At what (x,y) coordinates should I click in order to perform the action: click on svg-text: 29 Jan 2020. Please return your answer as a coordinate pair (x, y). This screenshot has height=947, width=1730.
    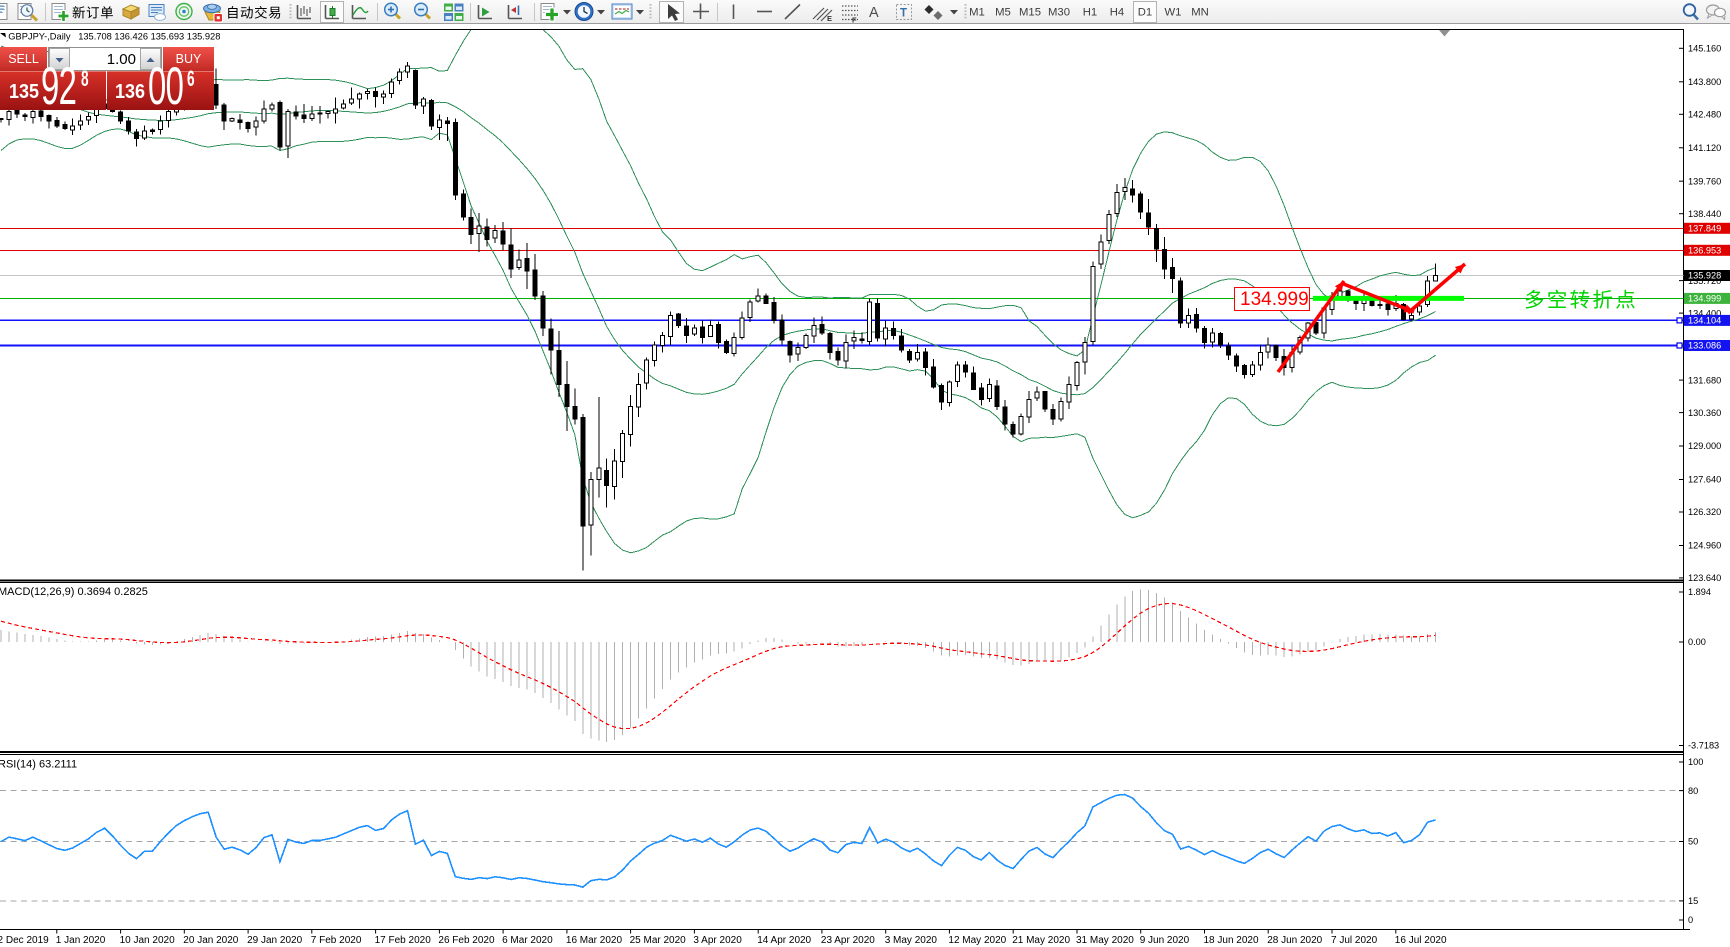
    Looking at the image, I should click on (274, 940).